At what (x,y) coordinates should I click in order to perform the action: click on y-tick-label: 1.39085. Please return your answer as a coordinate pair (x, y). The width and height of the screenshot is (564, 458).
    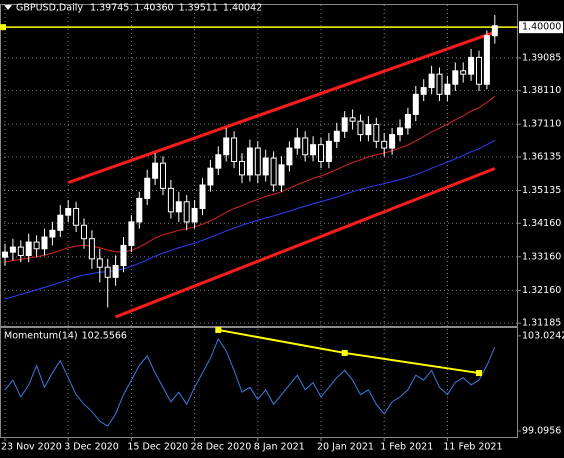
    Looking at the image, I should click on (541, 57).